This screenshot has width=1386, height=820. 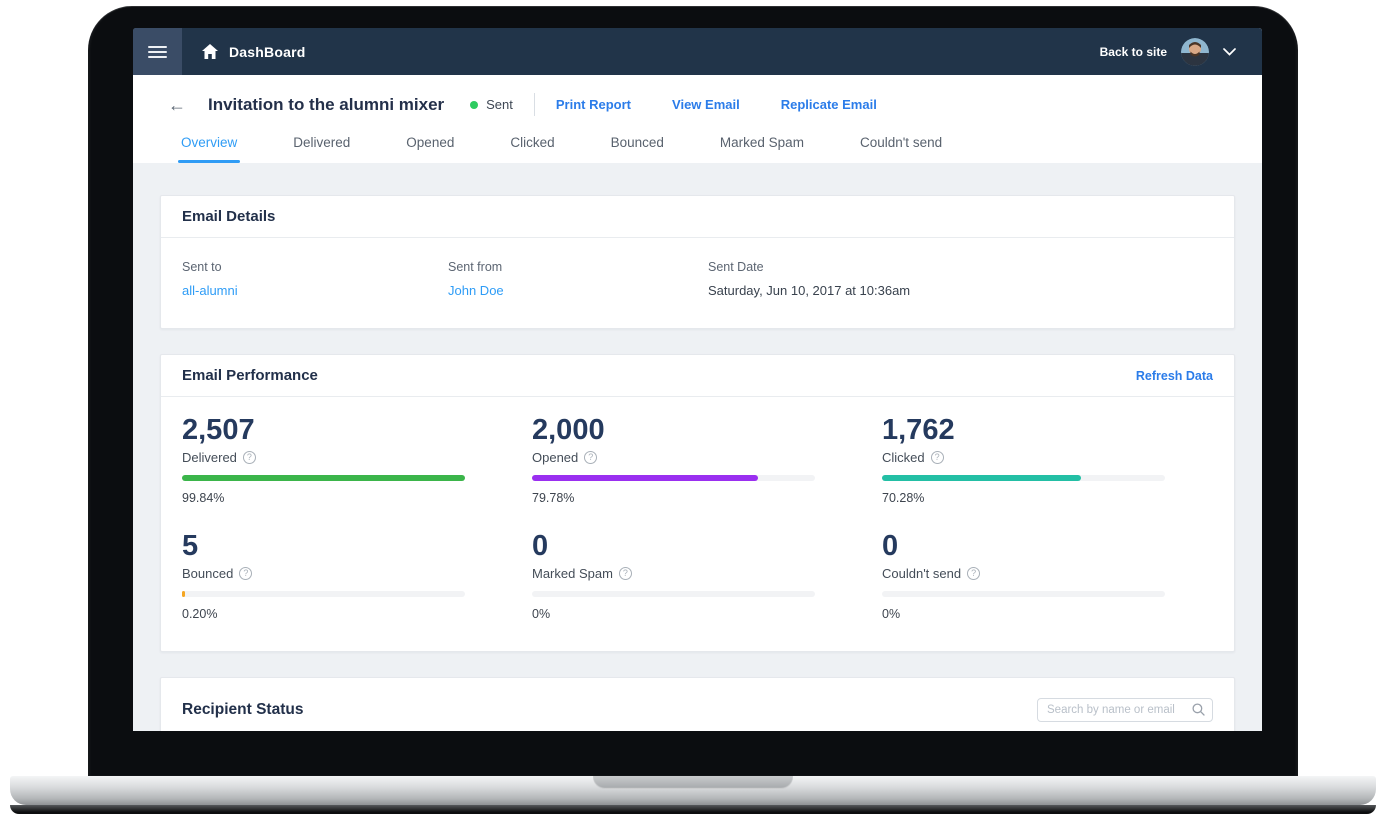 What do you see at coordinates (828, 104) in the screenshot?
I see `replicate-email-link: Replicate Email` at bounding box center [828, 104].